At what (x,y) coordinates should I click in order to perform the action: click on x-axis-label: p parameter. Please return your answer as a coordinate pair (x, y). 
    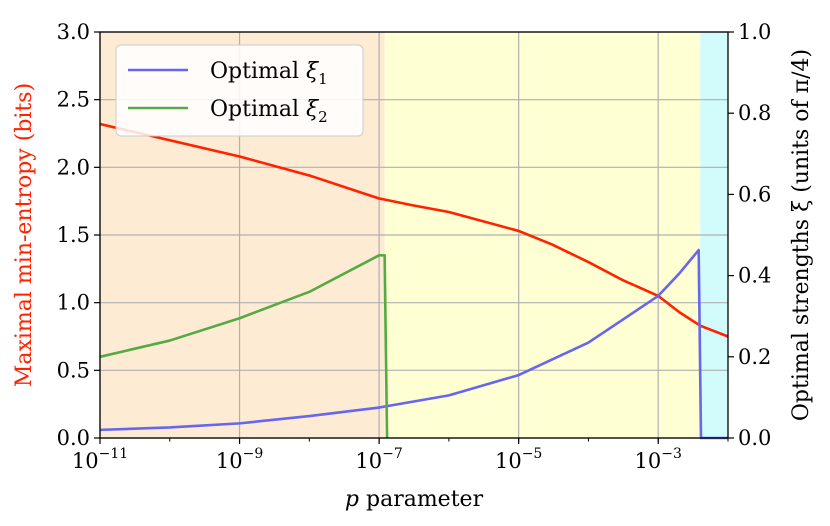
    Looking at the image, I should click on (414, 499).